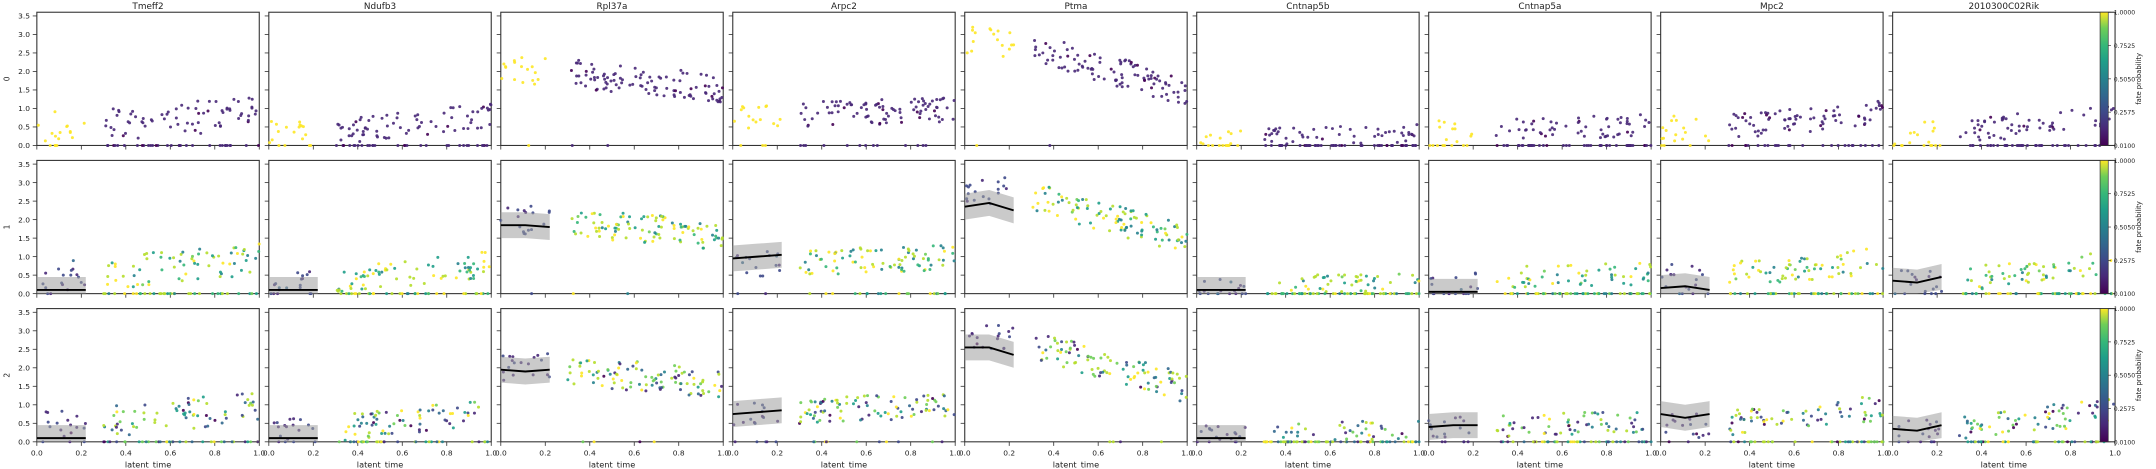 This screenshot has height=469, width=2156. What do you see at coordinates (1982, 452) in the screenshot?
I see `x-tick-label: 0.4` at bounding box center [1982, 452].